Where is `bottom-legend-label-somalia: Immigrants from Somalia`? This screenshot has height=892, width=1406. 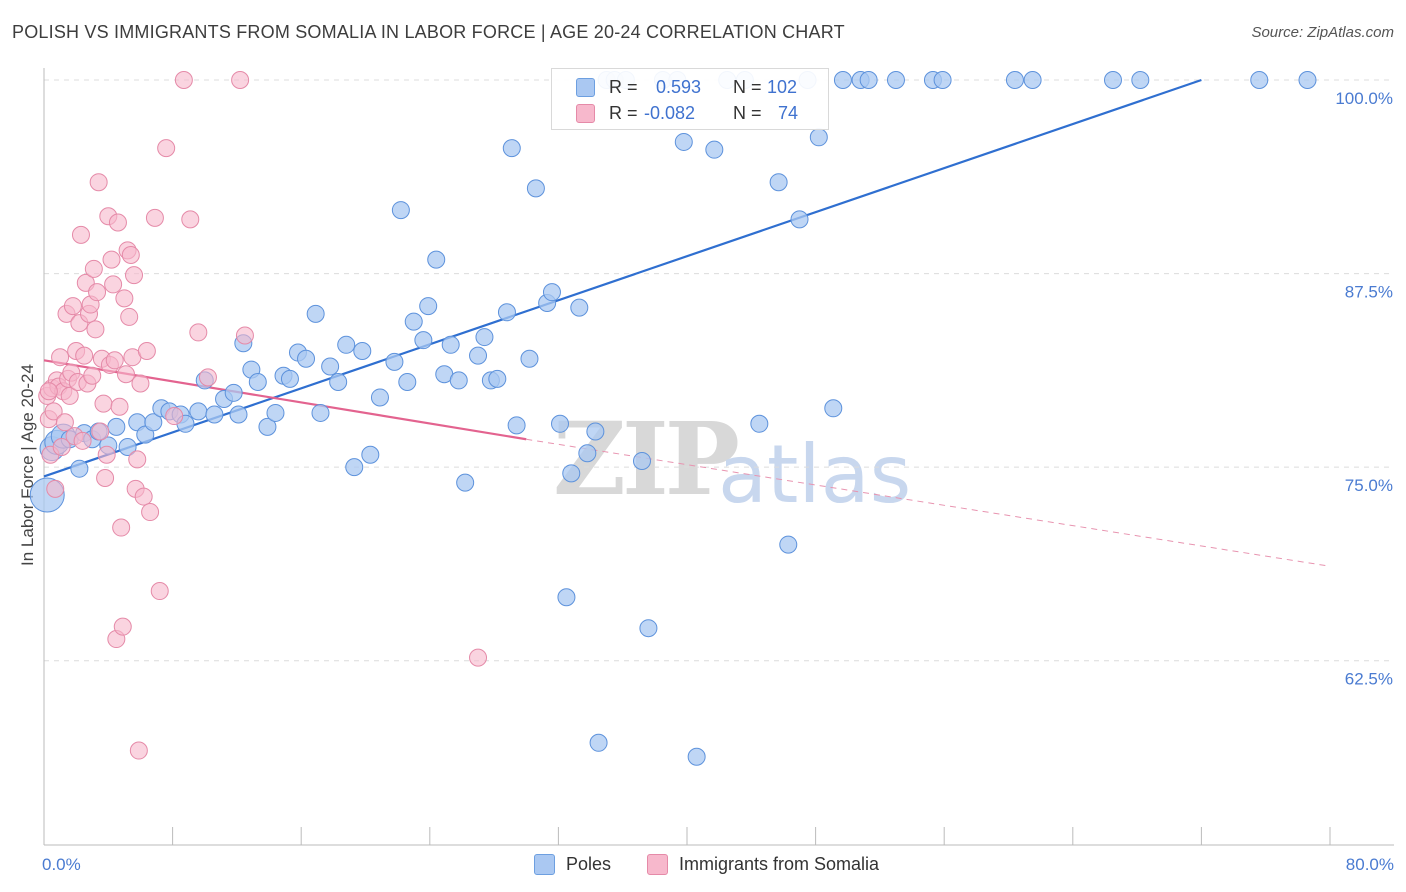
bottom-legend-label-somalia: Immigrants from Somalia is located at coordinates (779, 864).